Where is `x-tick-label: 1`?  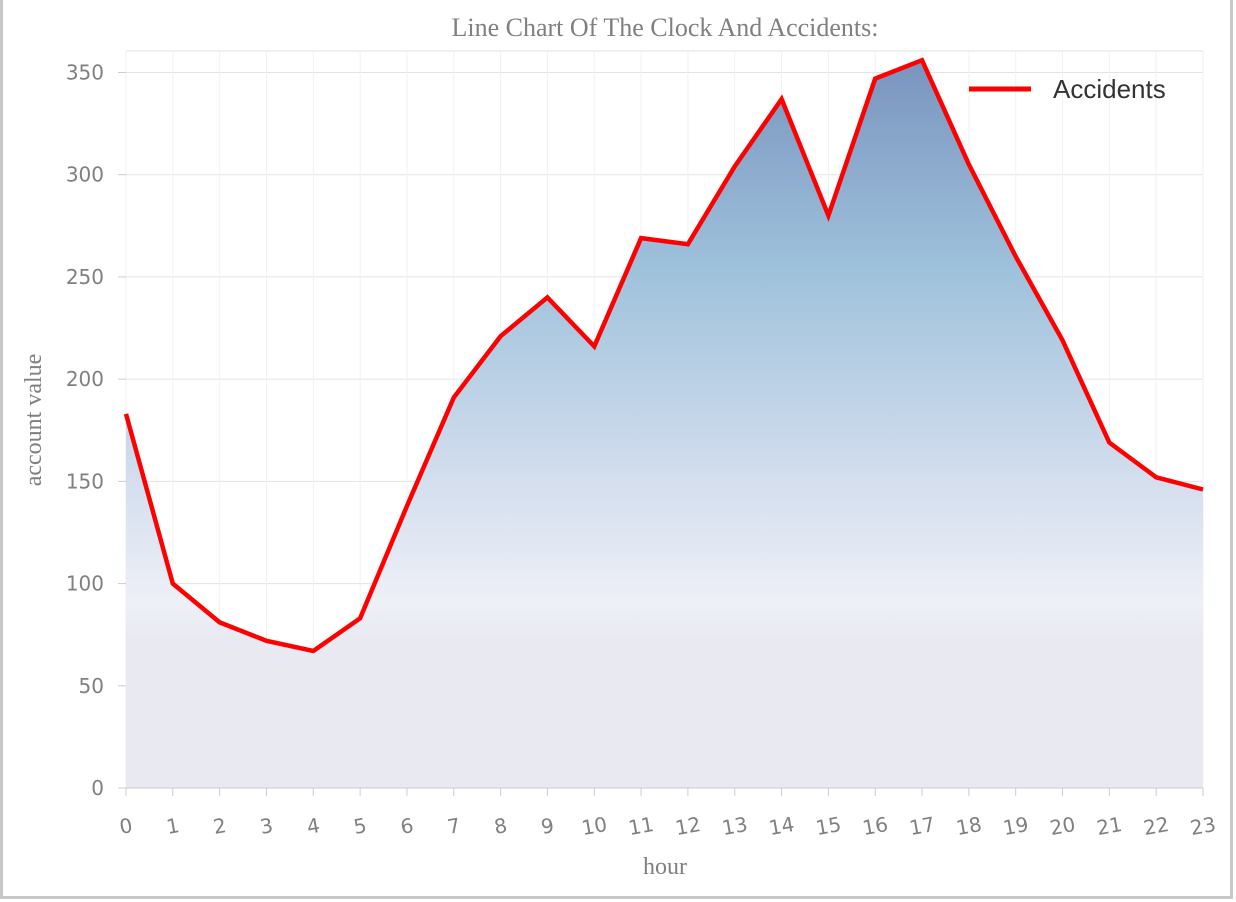 x-tick-label: 1 is located at coordinates (172, 826).